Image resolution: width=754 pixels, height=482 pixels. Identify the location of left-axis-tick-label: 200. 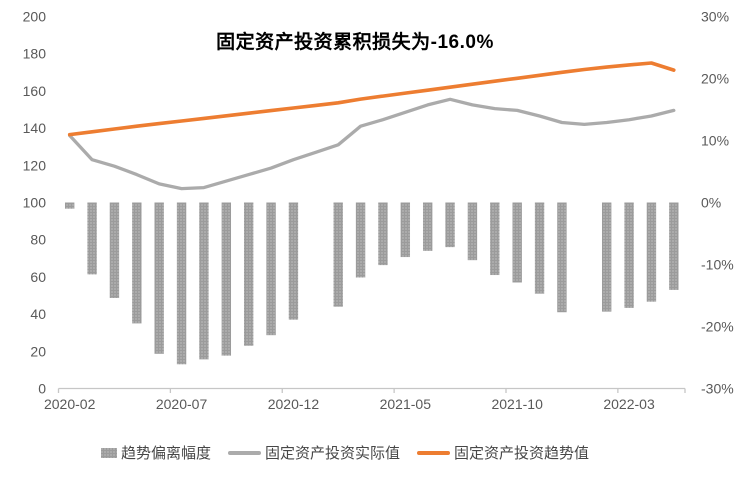
(35, 17).